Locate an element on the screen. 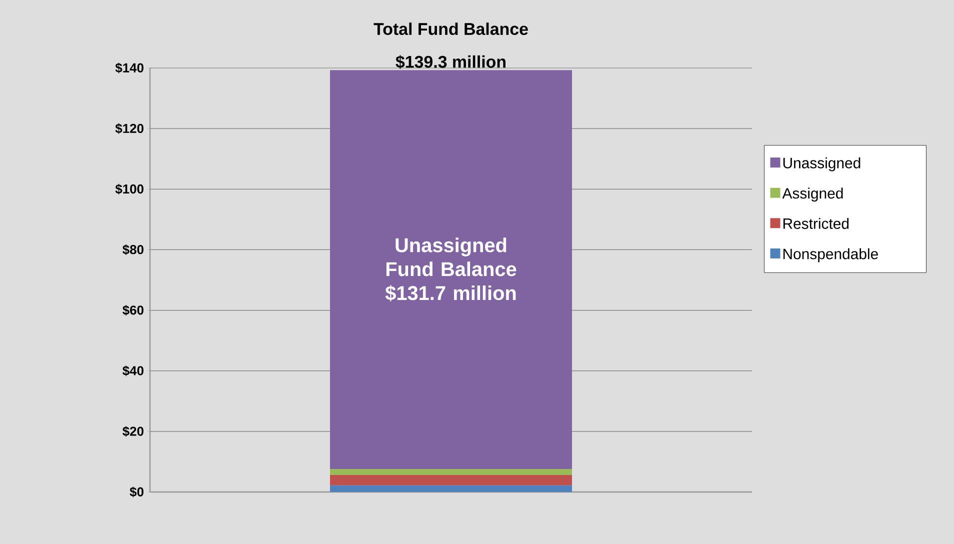 This screenshot has width=954, height=544. legend-label: Nonspendable is located at coordinates (830, 255).